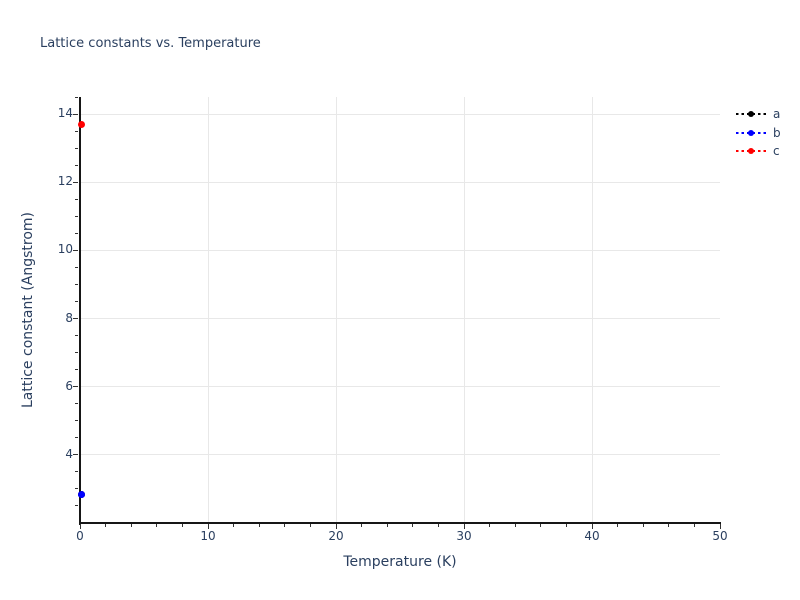 This screenshot has height=600, width=800. Describe the element at coordinates (81, 494) in the screenshot. I see `data-point-b` at that location.